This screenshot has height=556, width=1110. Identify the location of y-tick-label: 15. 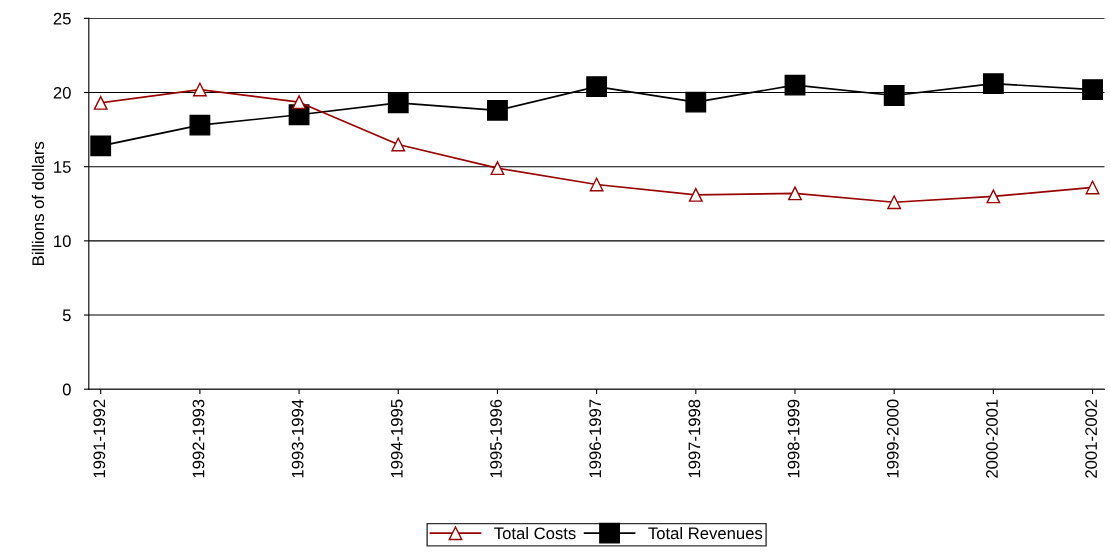
(62, 167).